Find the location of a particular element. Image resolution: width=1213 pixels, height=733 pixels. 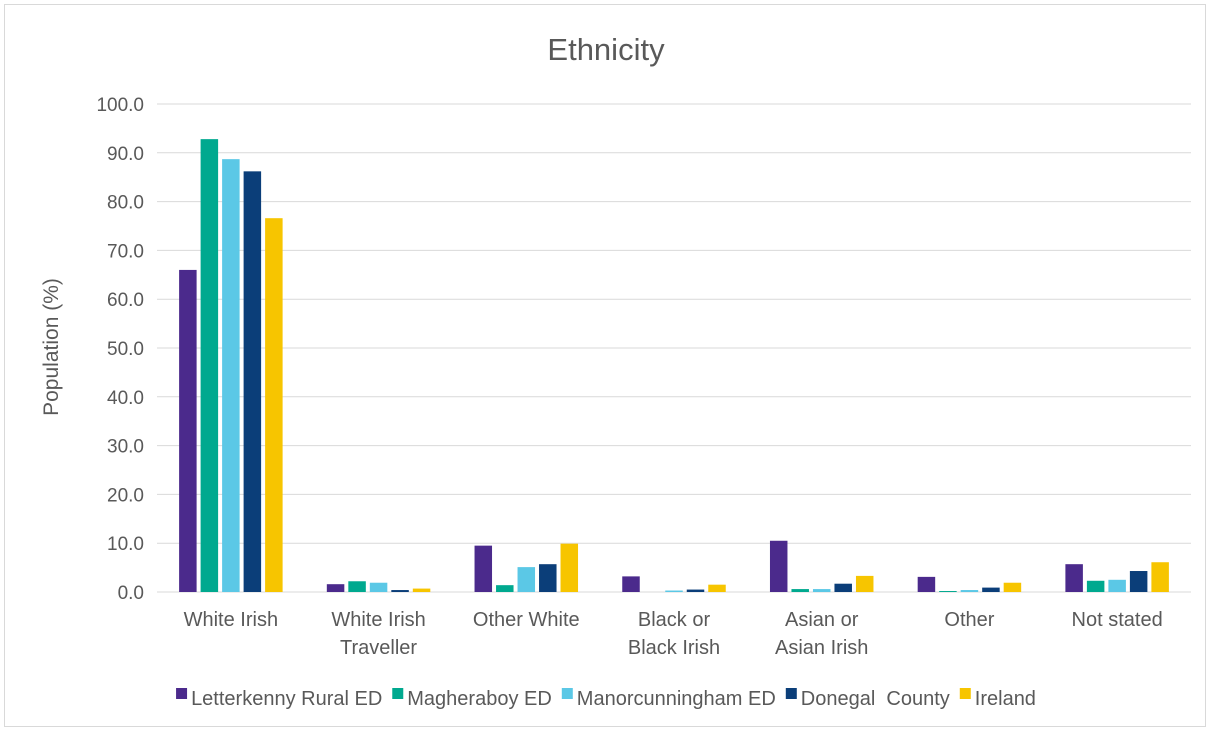

y-tick-label: 90.0 is located at coordinates (125, 154).